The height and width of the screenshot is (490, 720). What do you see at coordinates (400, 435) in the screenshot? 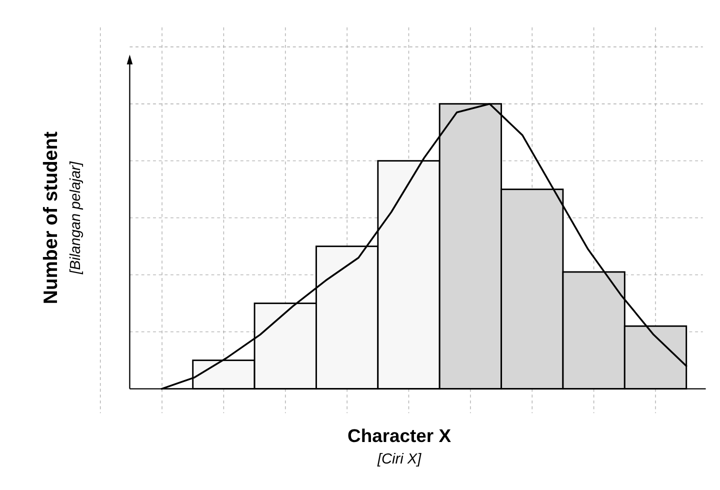
I see `x-axis-title: Character X` at bounding box center [400, 435].